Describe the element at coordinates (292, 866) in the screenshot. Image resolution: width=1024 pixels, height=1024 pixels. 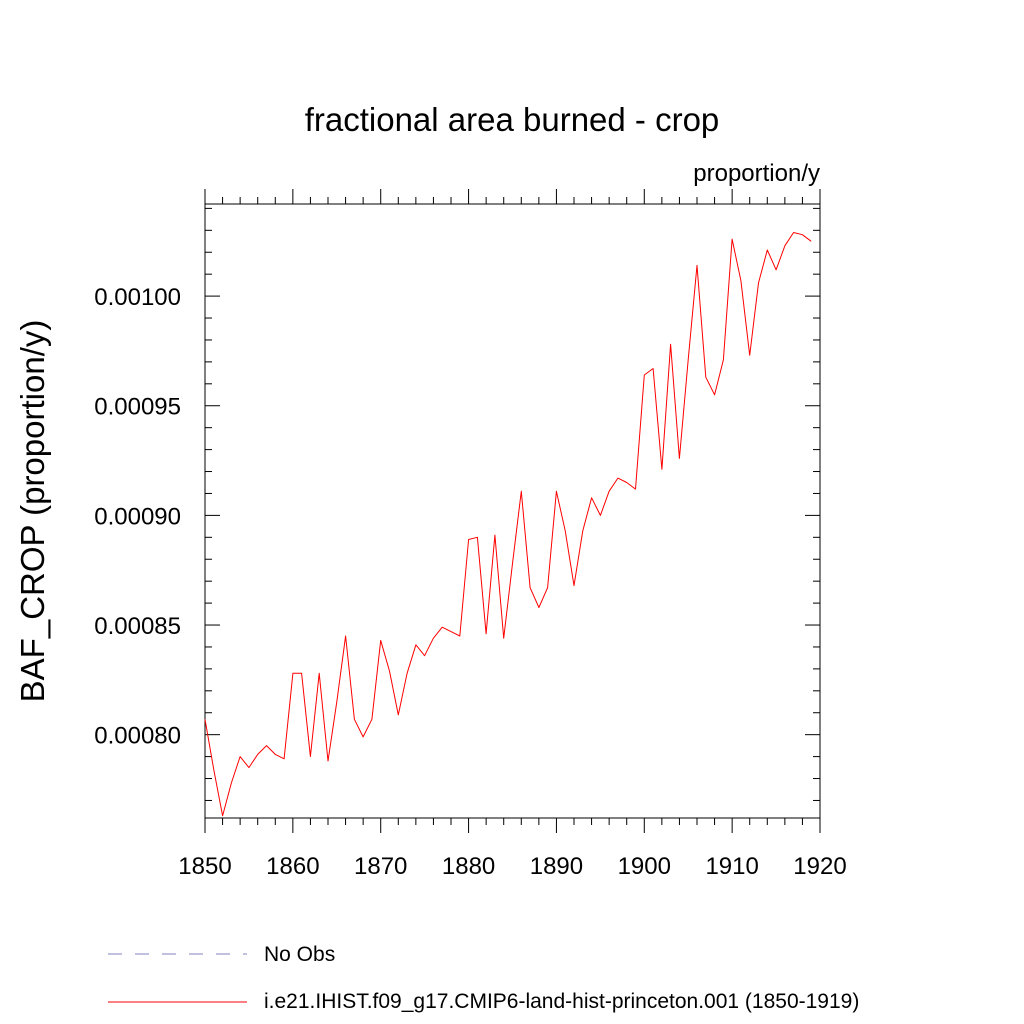
I see `x-tick-label: 1860` at that location.